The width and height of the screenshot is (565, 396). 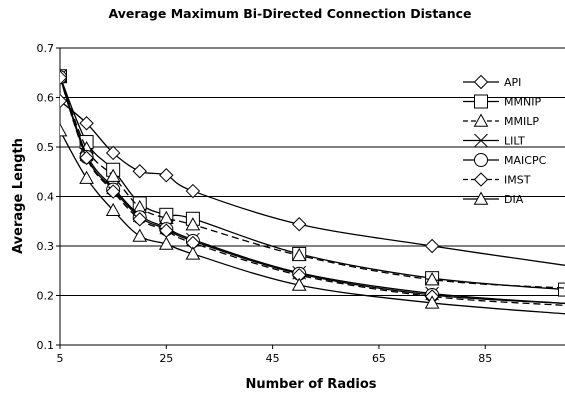 I want to click on y-tick-label: 0.1, so click(x=46, y=345).